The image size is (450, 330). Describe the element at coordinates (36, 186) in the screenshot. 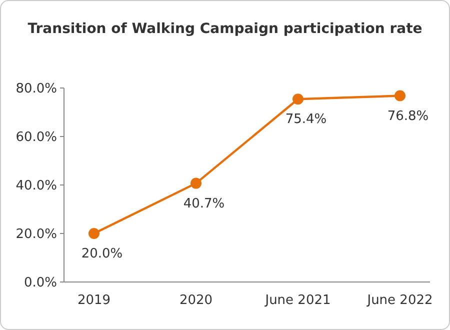

I see `y-tick-label: 40.0%` at that location.